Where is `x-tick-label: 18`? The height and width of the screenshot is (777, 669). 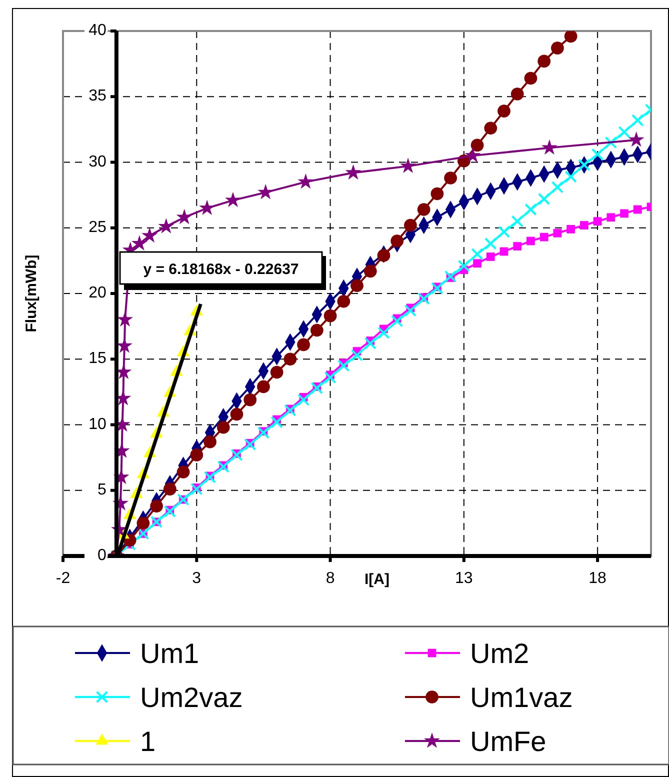 x-tick-label: 18 is located at coordinates (597, 578).